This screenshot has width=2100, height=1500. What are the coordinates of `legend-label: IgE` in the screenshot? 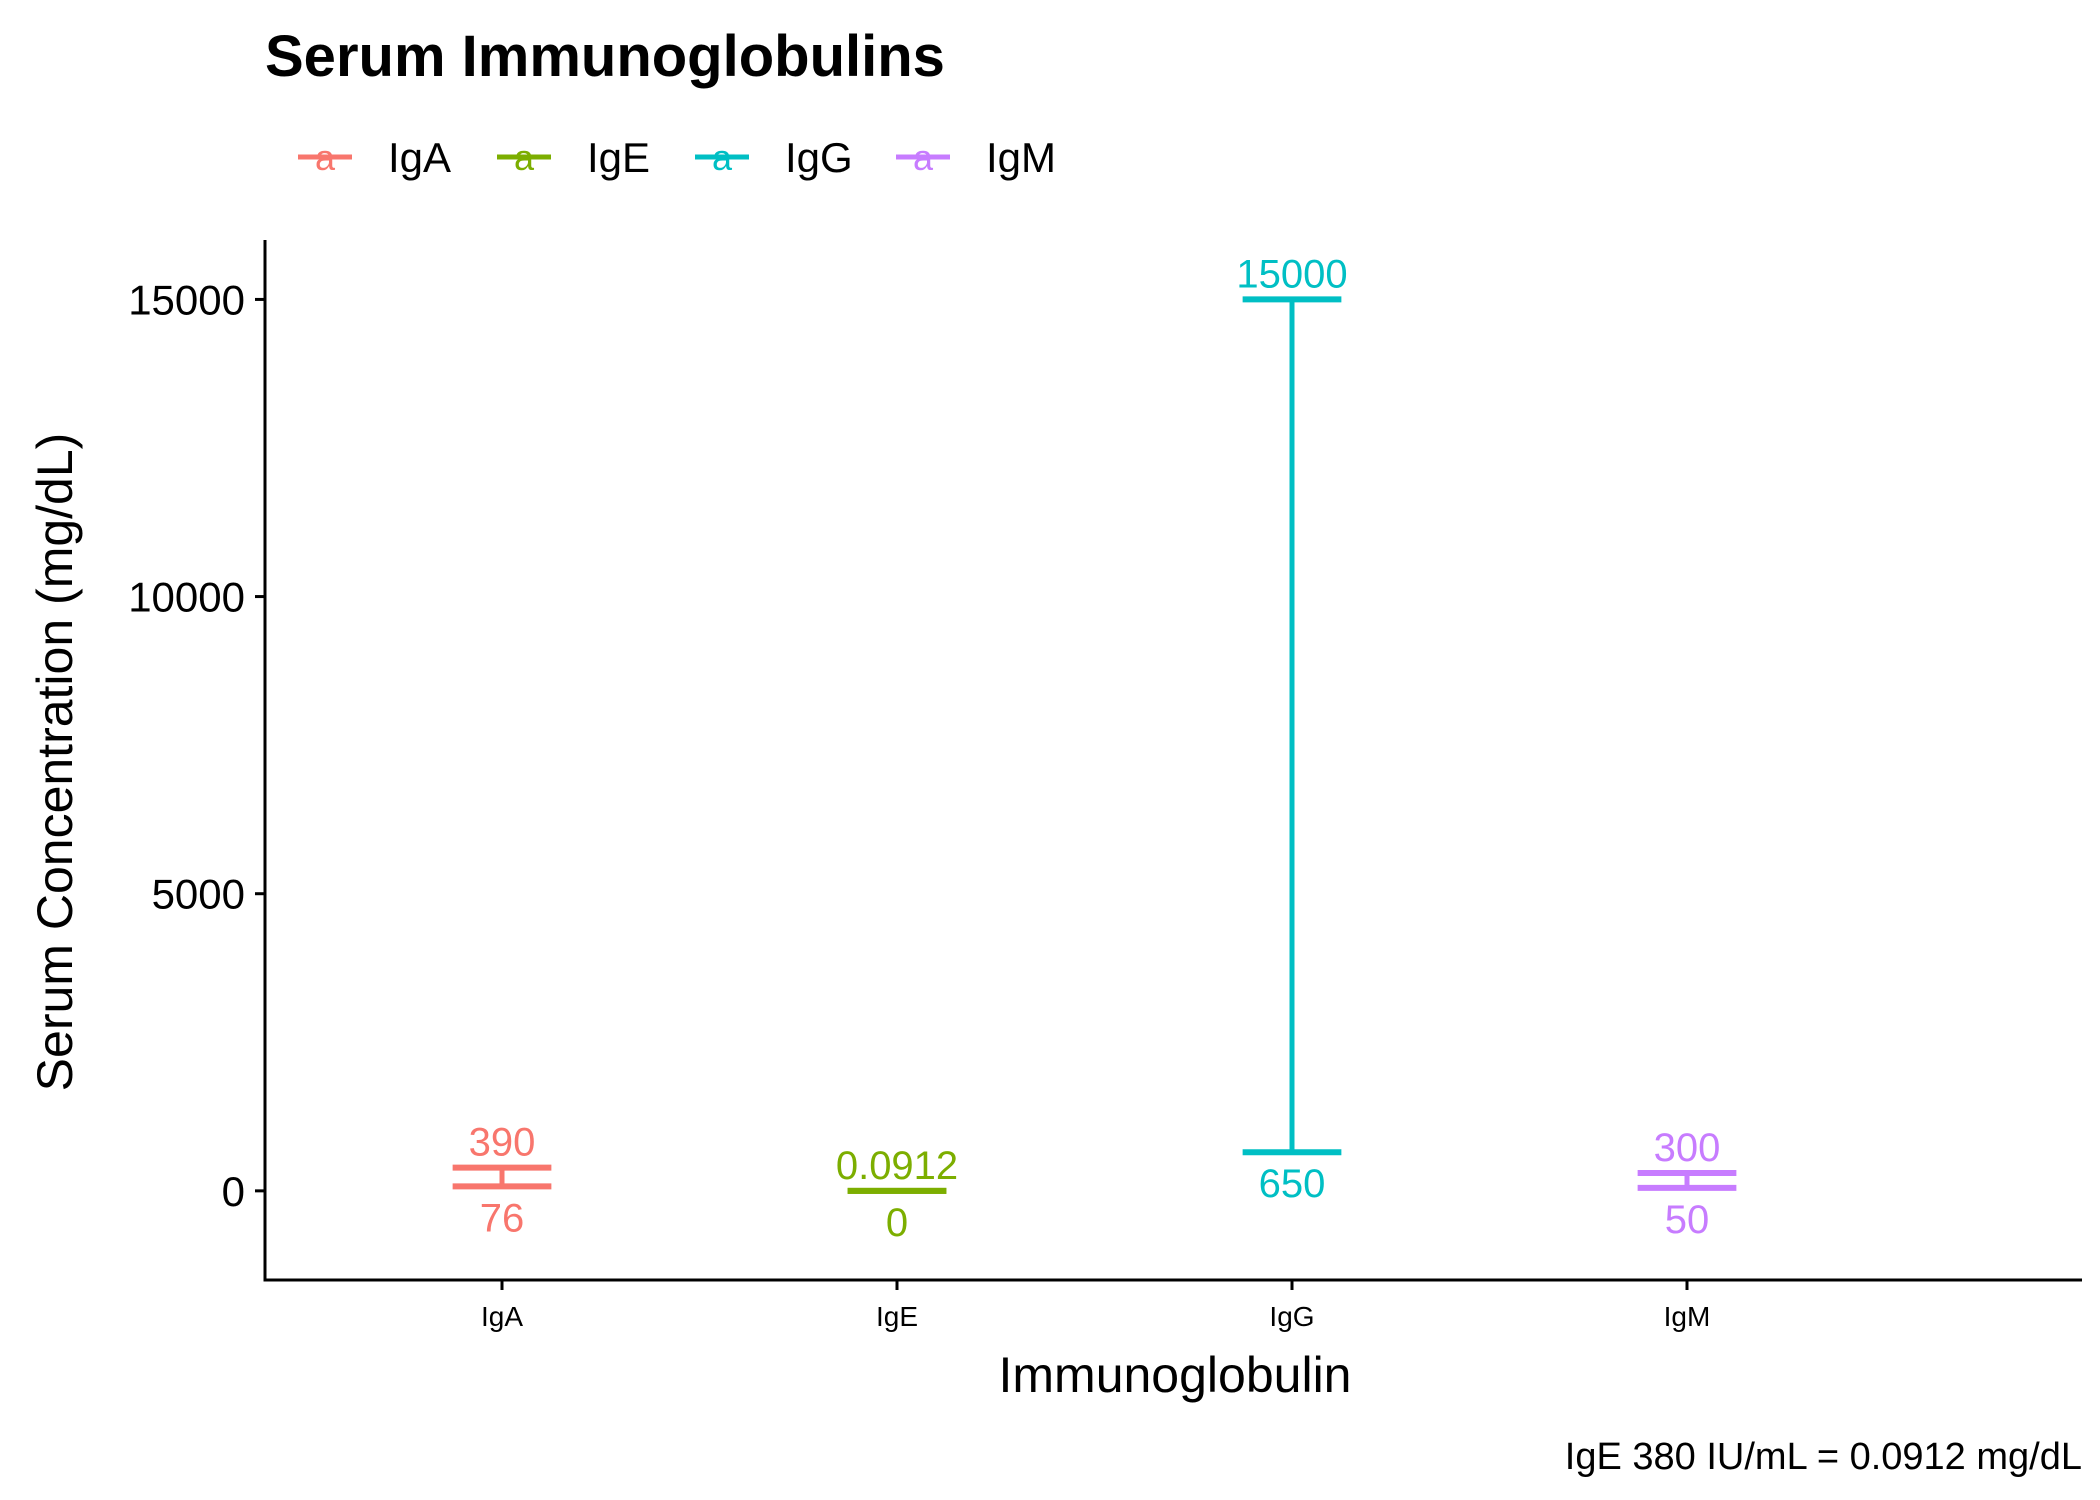 It's located at (618, 157).